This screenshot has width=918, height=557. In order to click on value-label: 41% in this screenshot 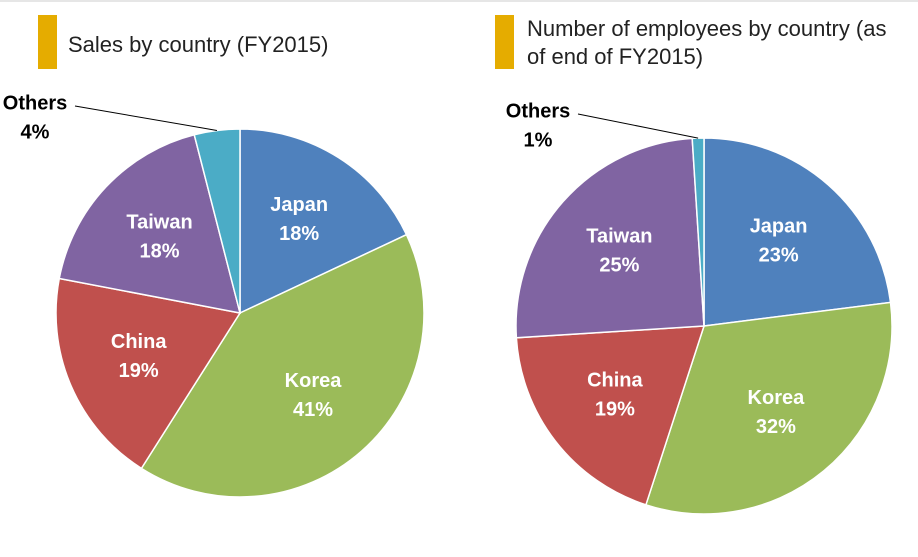, I will do `click(313, 410)`.